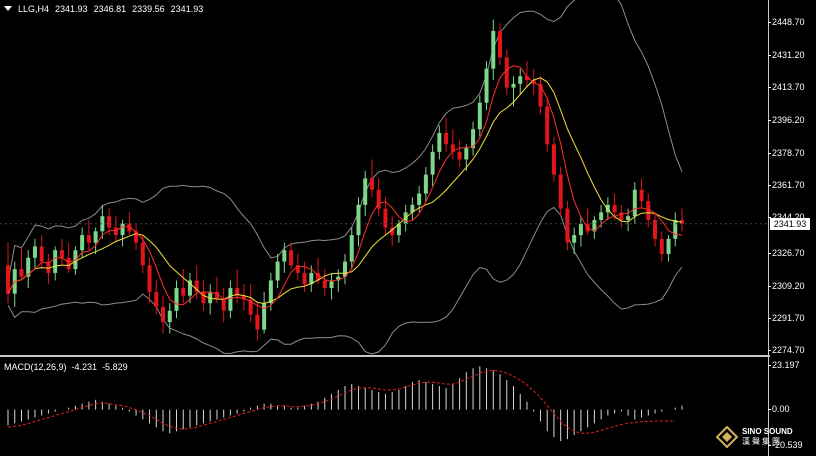 Image resolution: width=816 pixels, height=456 pixels. Describe the element at coordinates (115, 367) in the screenshot. I see `macd-signal-value: -5.829` at that location.